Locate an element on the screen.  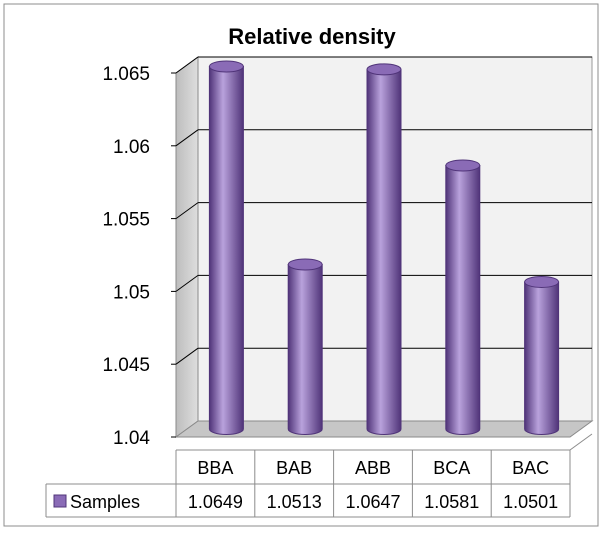
data-label: 1.0647 is located at coordinates (372, 502).